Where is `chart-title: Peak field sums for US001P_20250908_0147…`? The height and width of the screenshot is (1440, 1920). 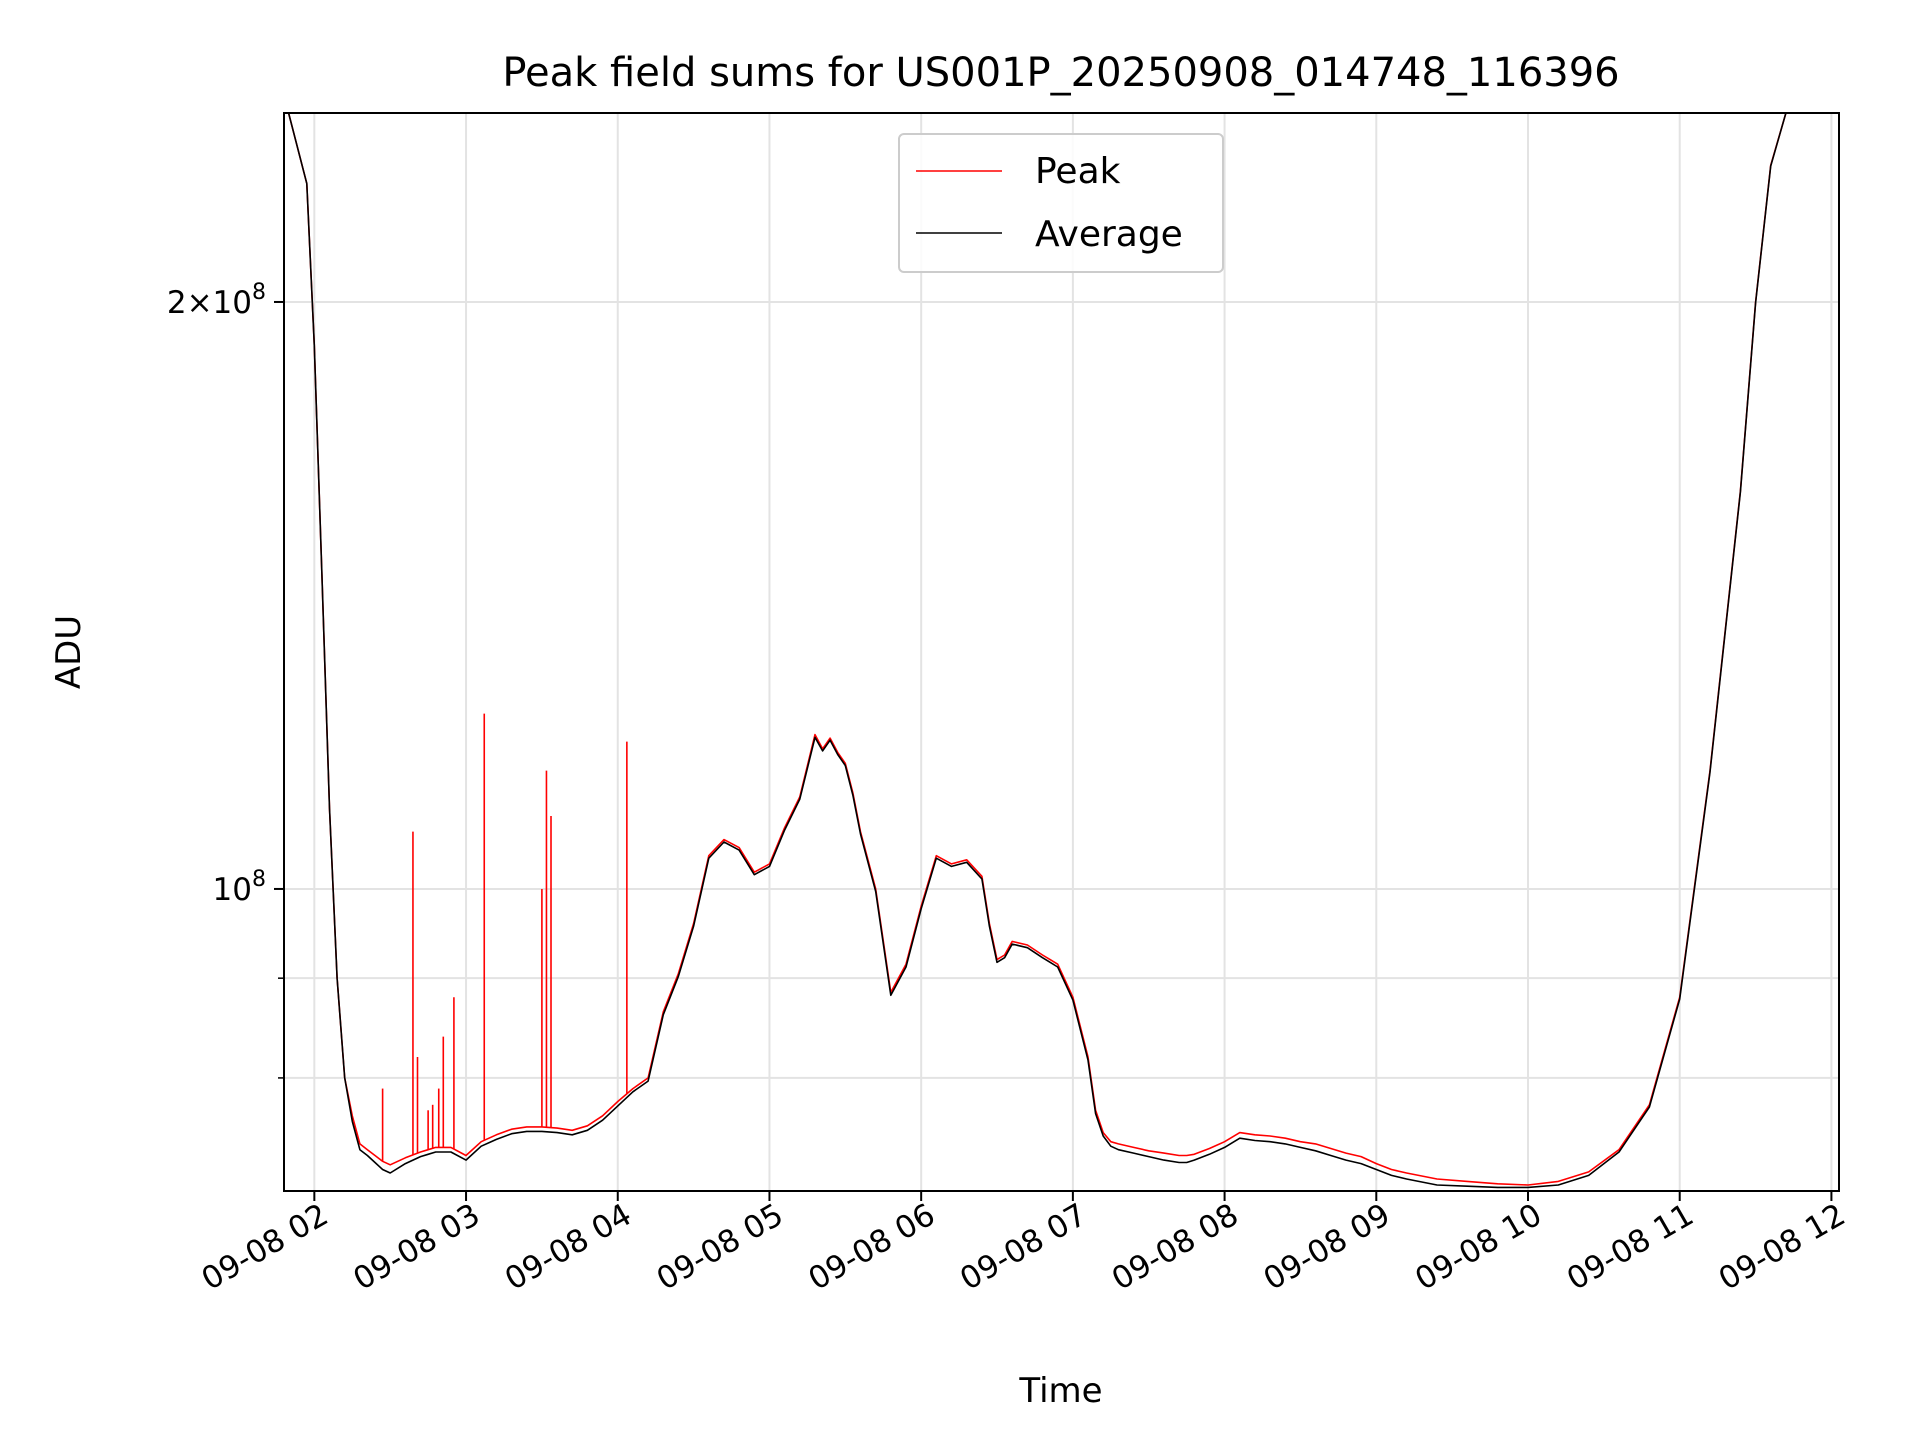 chart-title: Peak field sums for US001P_20250908_0147… is located at coordinates (1060, 73).